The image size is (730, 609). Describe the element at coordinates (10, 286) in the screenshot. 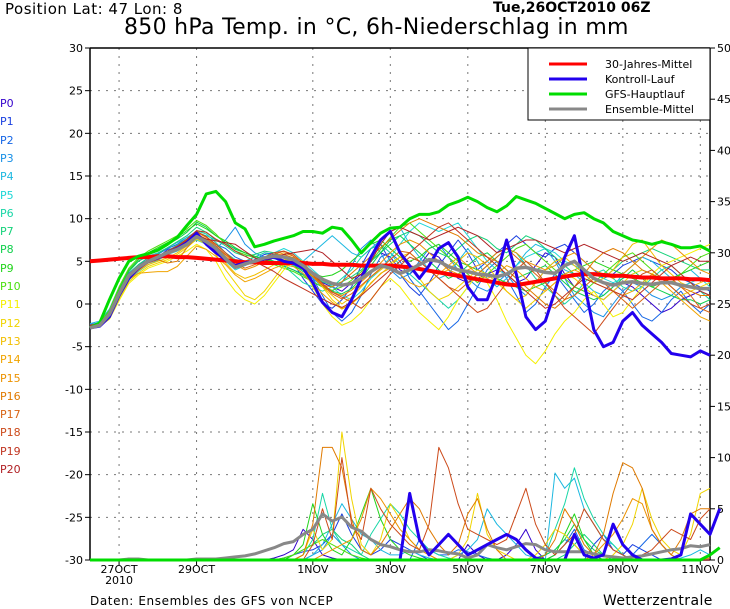

I see `member-label-p10: P10` at that location.